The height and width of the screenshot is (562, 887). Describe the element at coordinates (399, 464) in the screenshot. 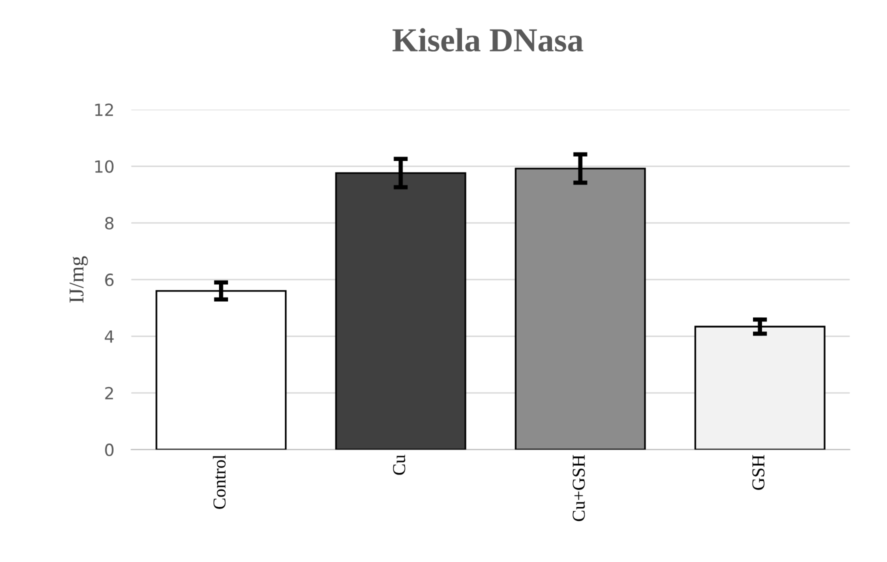

I see `x-tick-label: Cu` at that location.